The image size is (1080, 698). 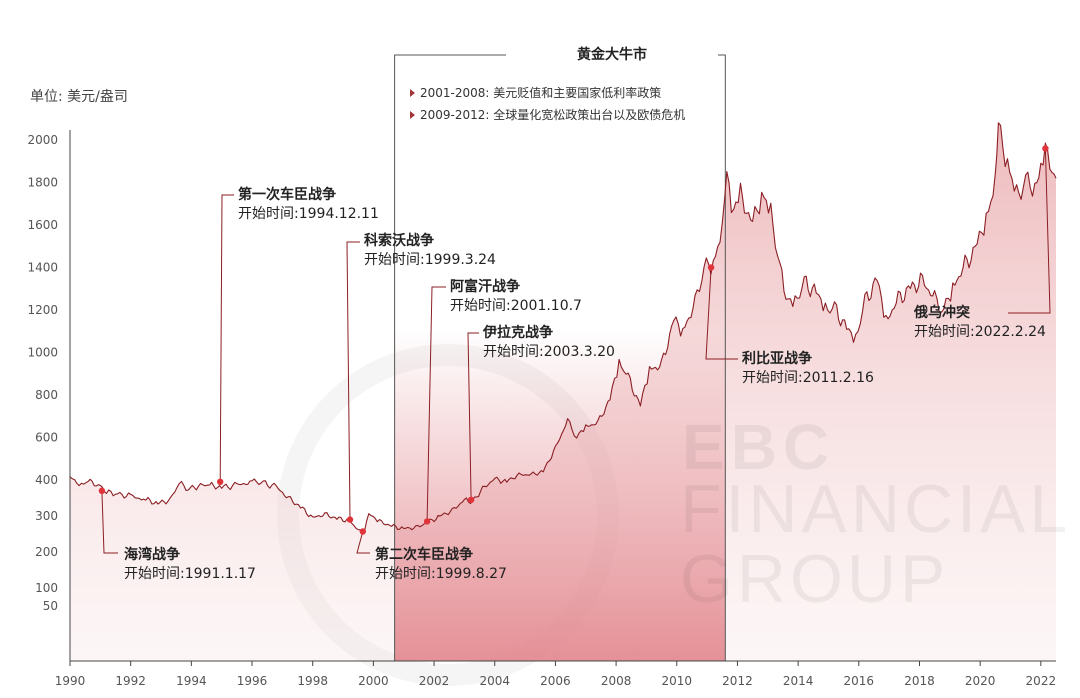 I want to click on x-tick-label: 2020, so click(x=980, y=681).